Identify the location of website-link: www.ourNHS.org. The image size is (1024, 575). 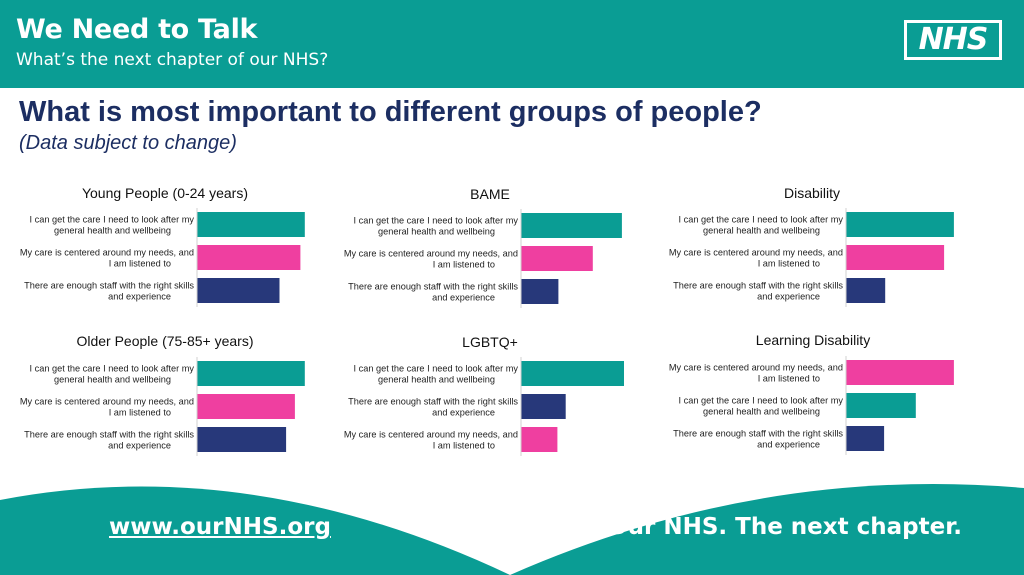
(220, 527).